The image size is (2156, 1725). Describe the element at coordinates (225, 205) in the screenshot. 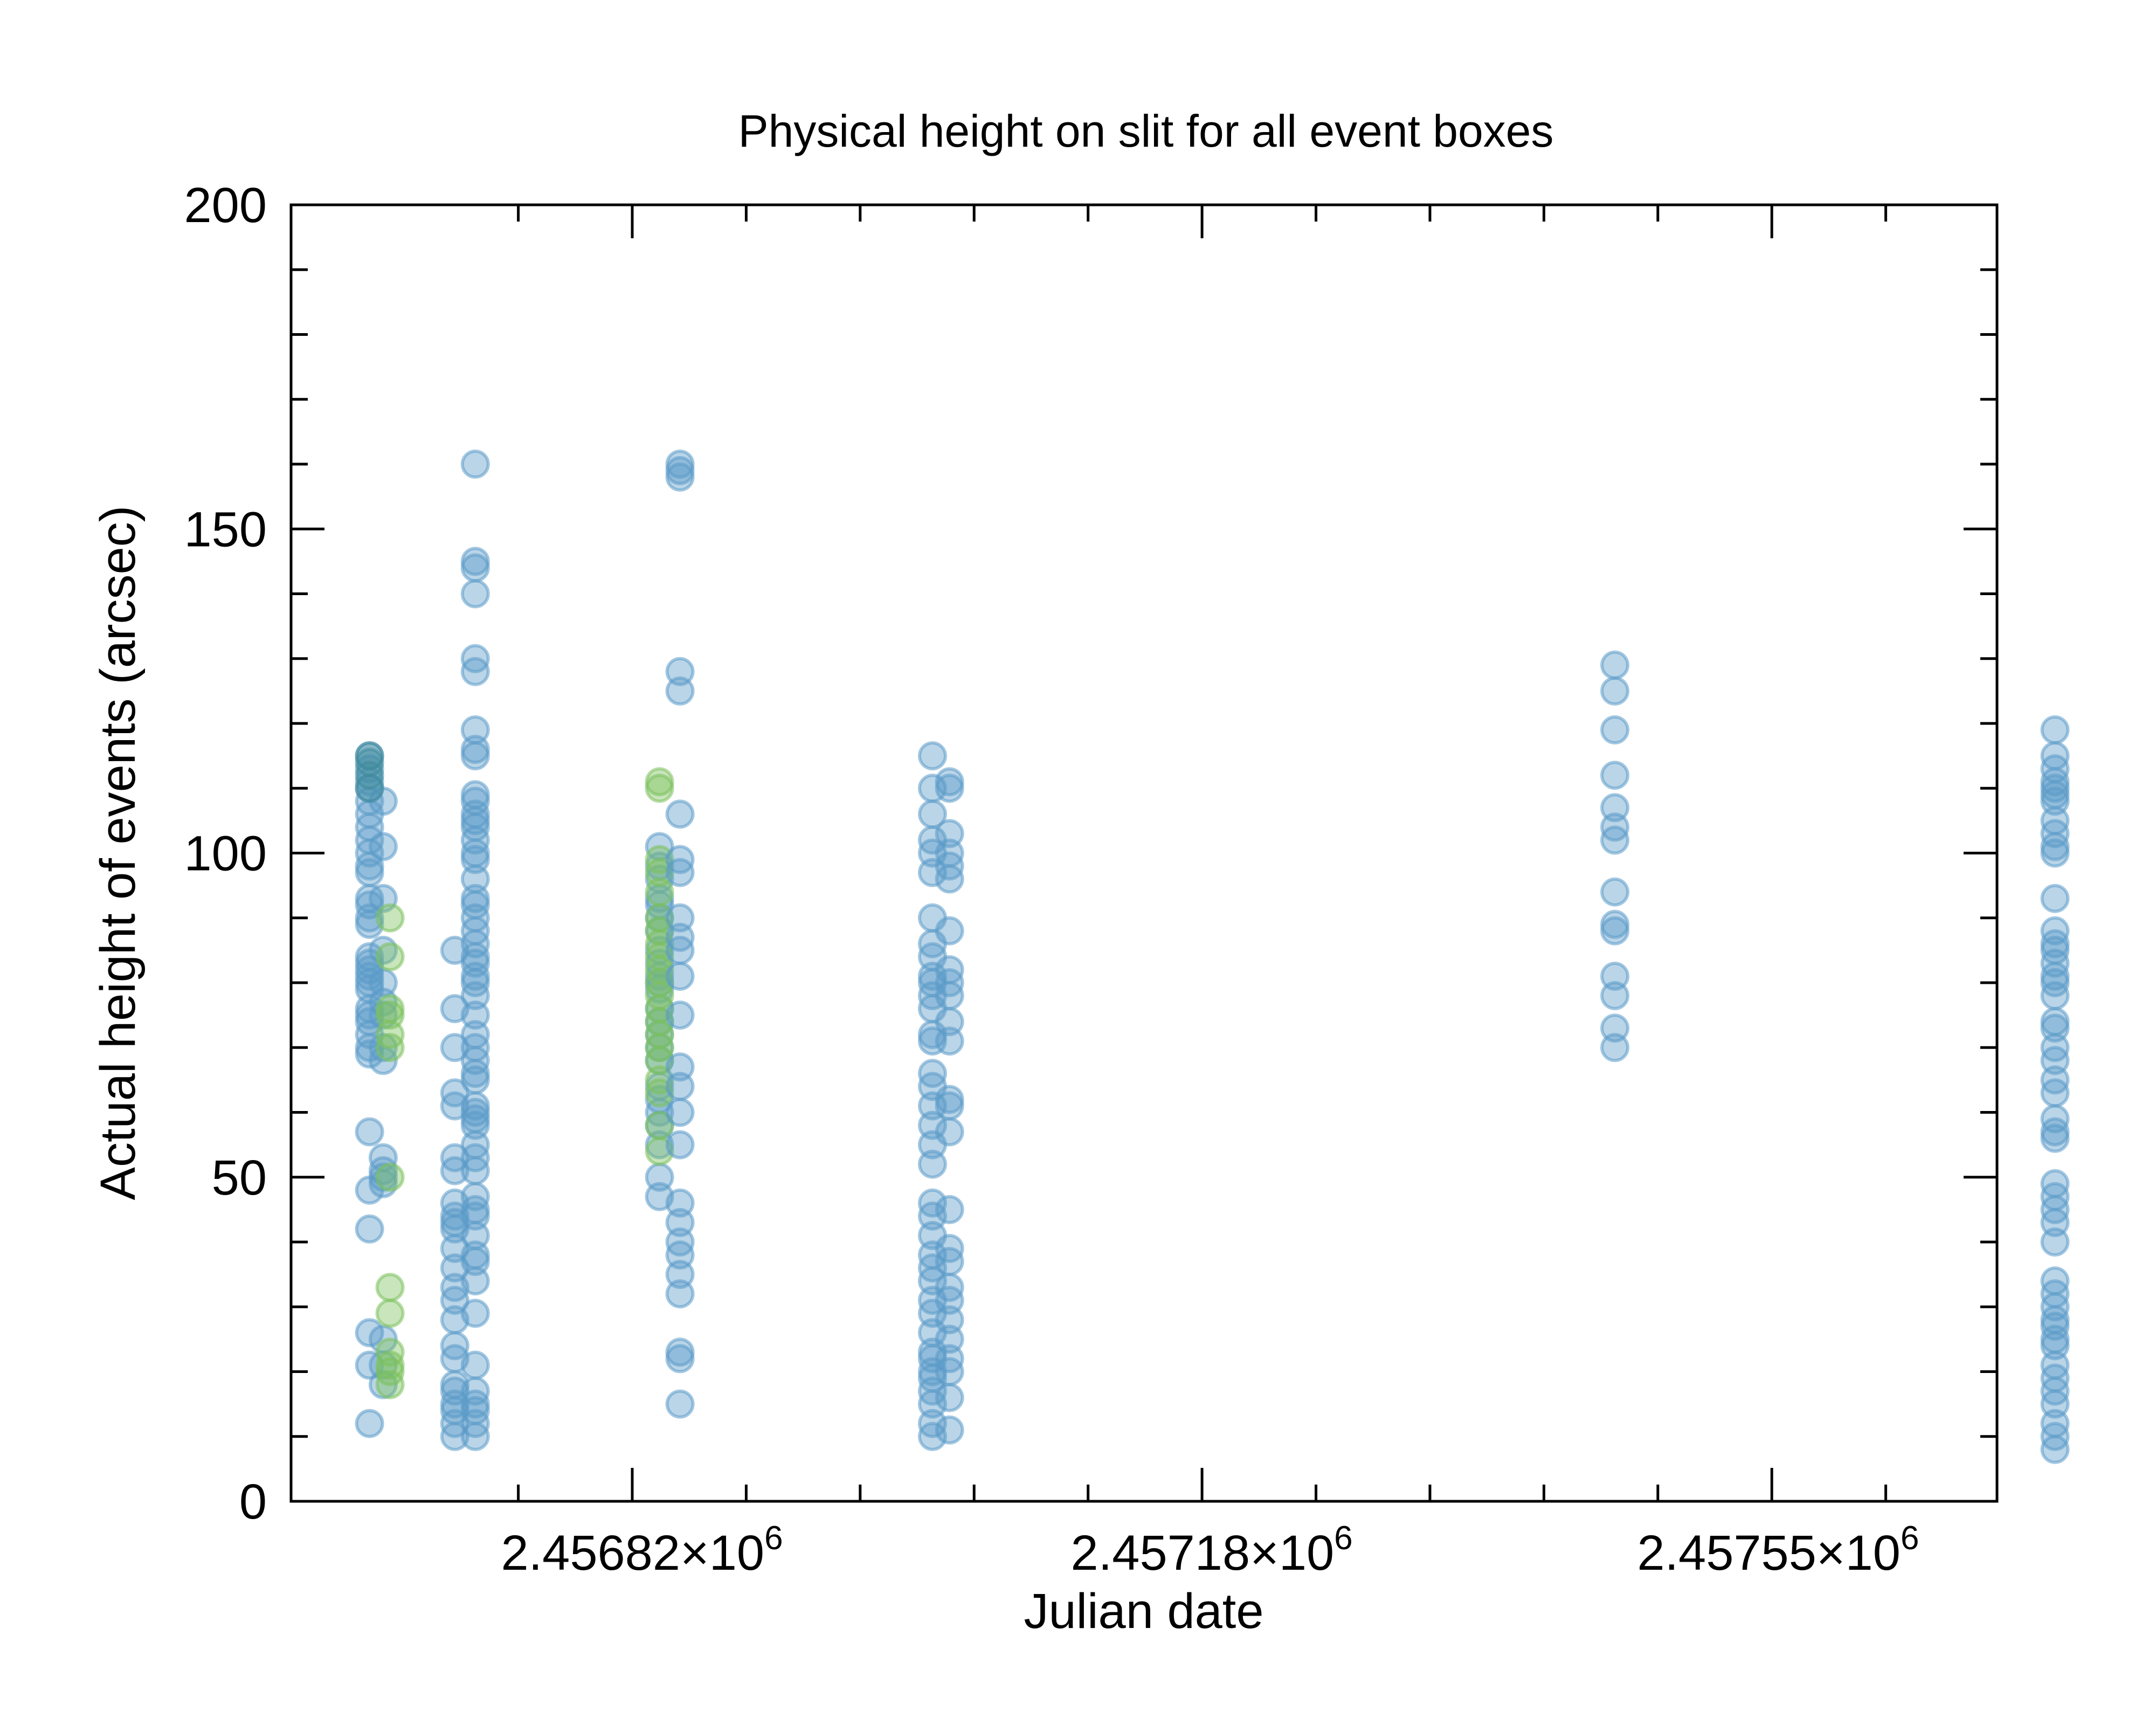

I see `y-tick-label: 200` at that location.